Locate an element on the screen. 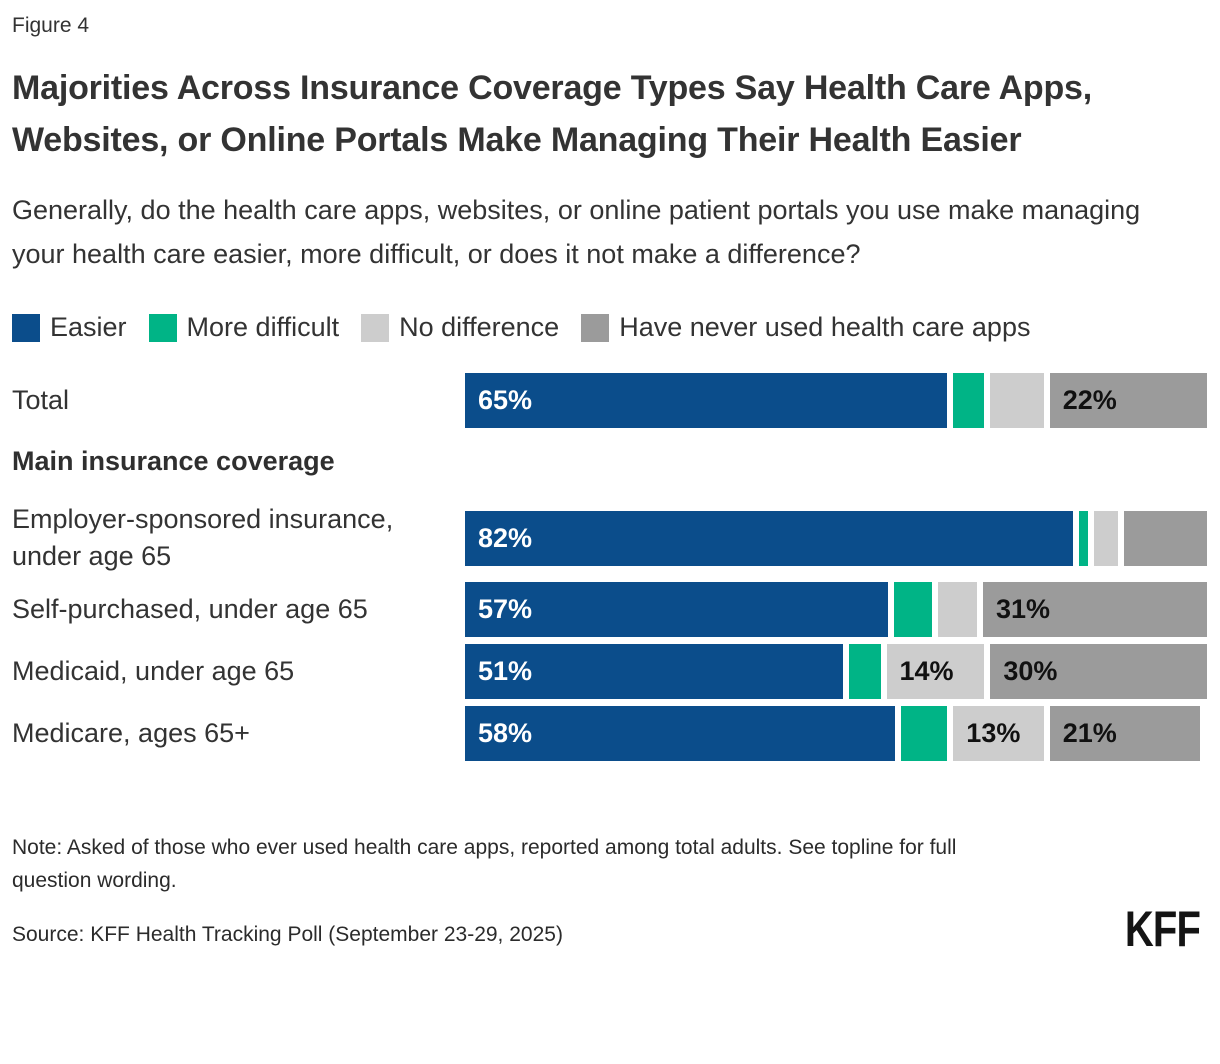  no_difference-swatch-icon is located at coordinates (375, 327).